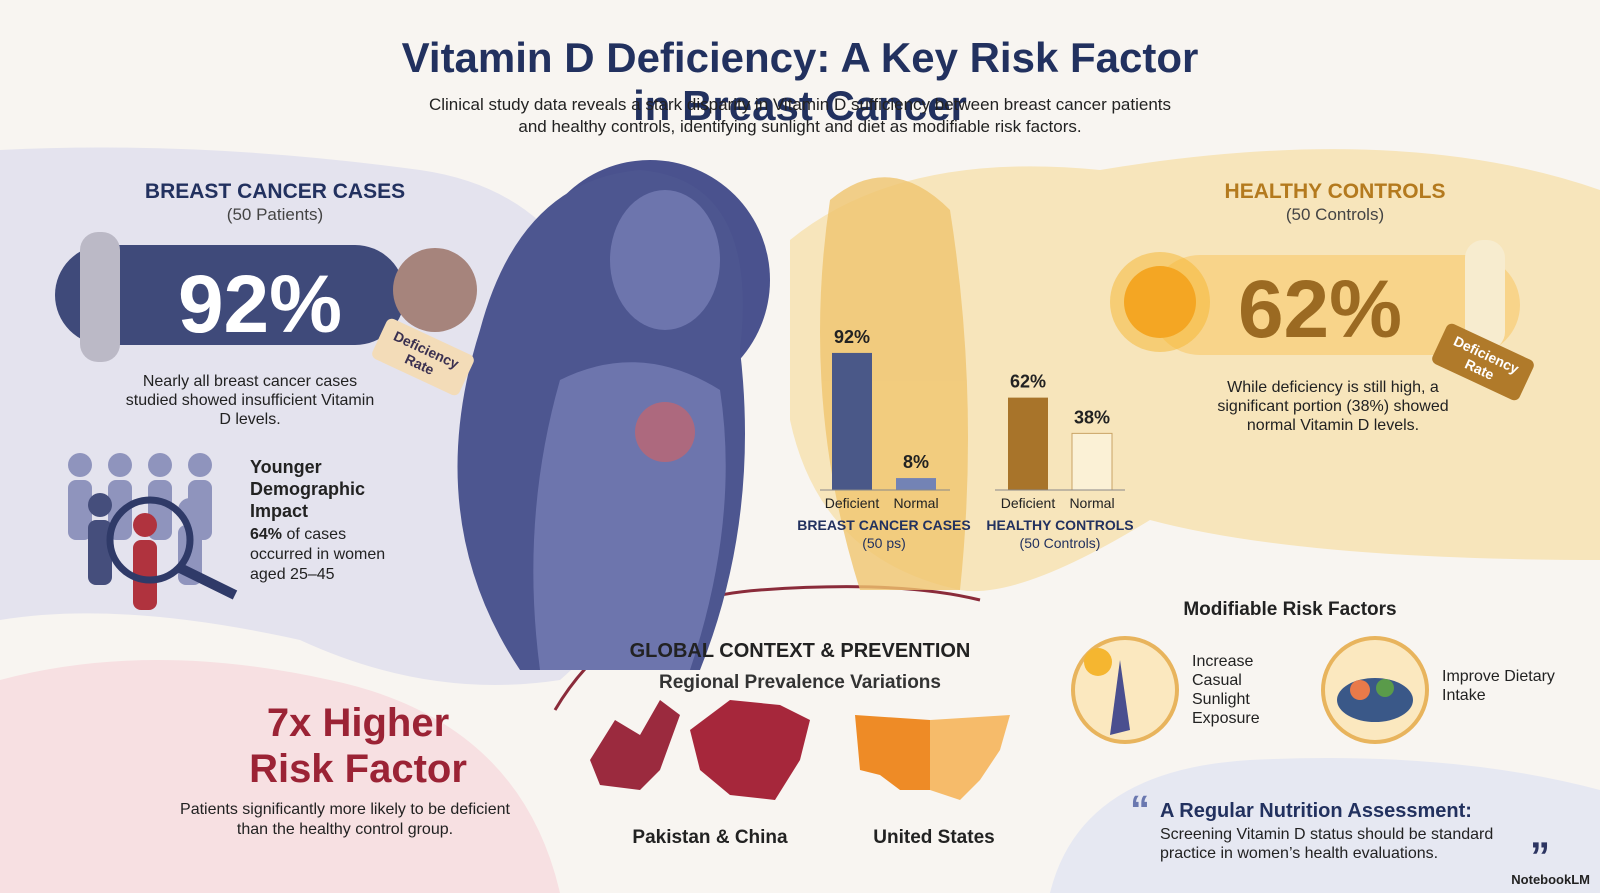 Image resolution: width=1600 pixels, height=893 pixels. Describe the element at coordinates (1140, 810) in the screenshot. I see `quote-mark: “` at that location.